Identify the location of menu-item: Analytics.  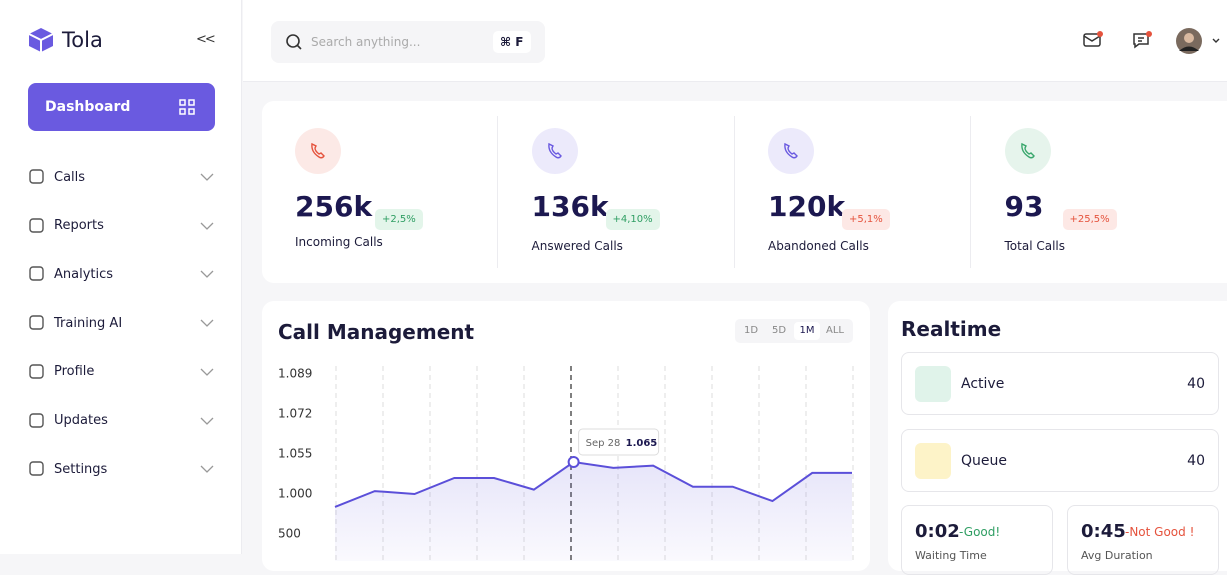
(121, 274).